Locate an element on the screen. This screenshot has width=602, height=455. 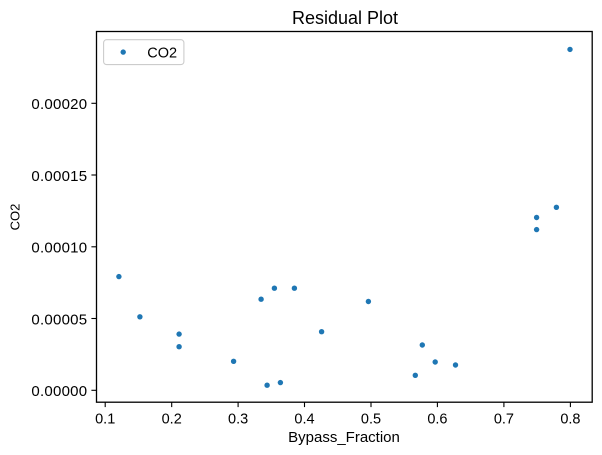
svg-text: 0.8 is located at coordinates (570, 419).